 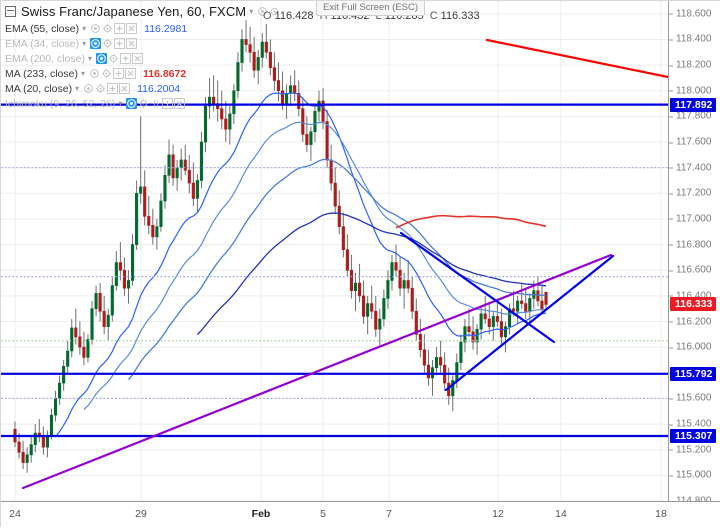 What do you see at coordinates (156, 103) in the screenshot?
I see `braces-icon: {}` at bounding box center [156, 103].